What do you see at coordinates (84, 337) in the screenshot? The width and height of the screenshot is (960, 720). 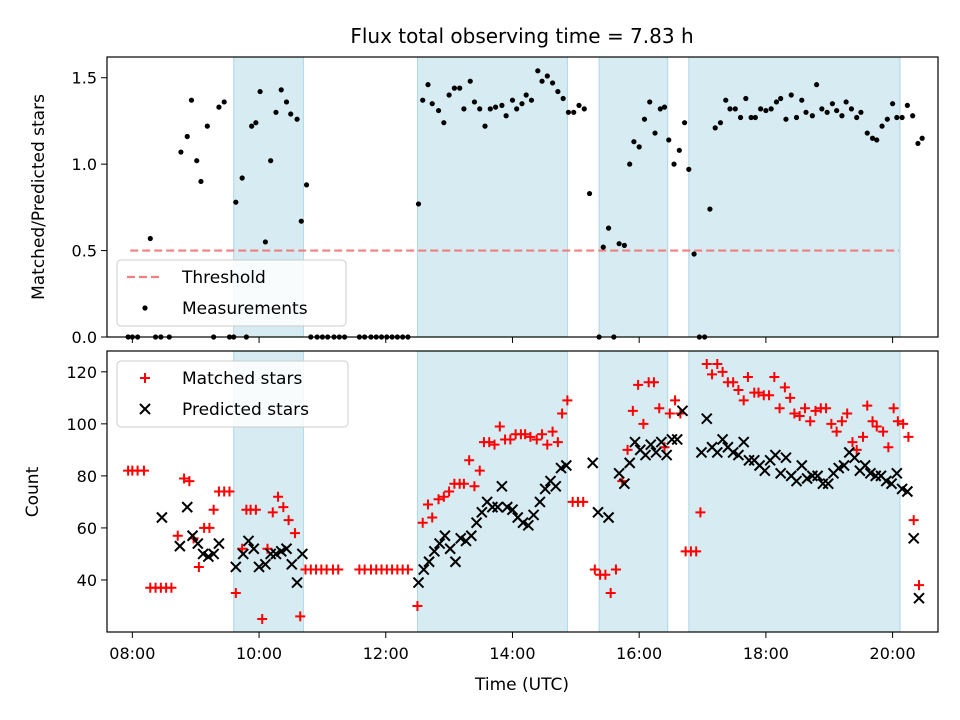 I see `y-tick-label: 0.0` at bounding box center [84, 337].